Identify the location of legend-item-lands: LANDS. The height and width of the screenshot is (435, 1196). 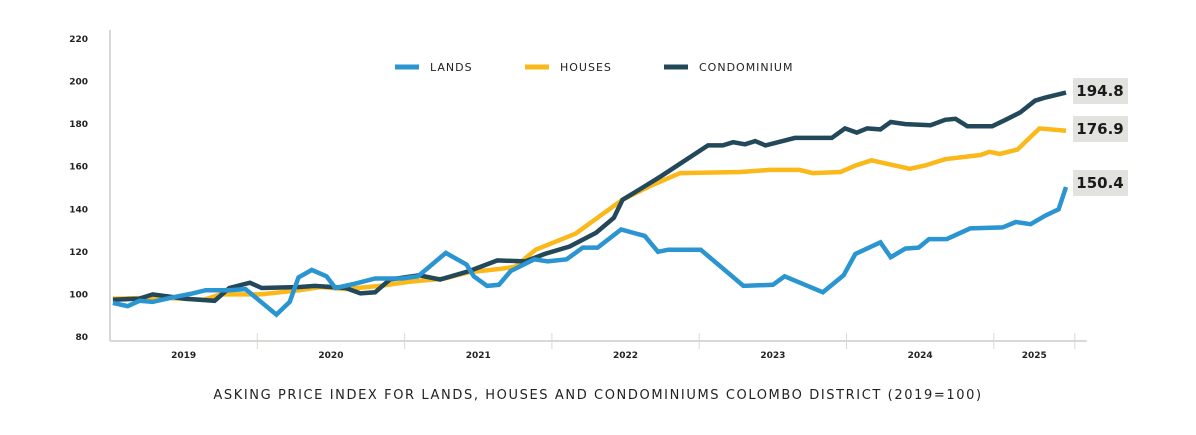
(434, 67).